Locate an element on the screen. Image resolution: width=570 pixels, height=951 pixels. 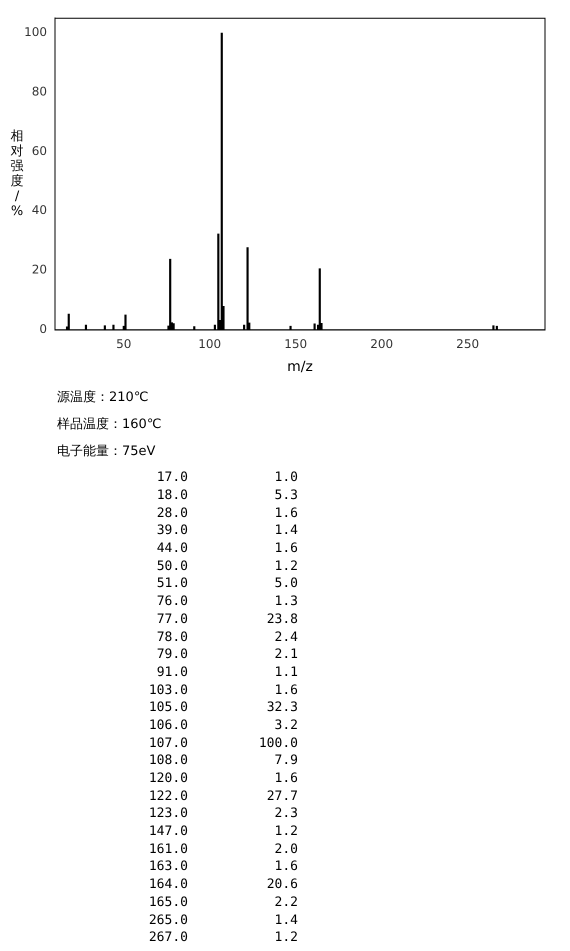
x-axis-title: m/z is located at coordinates (300, 367).